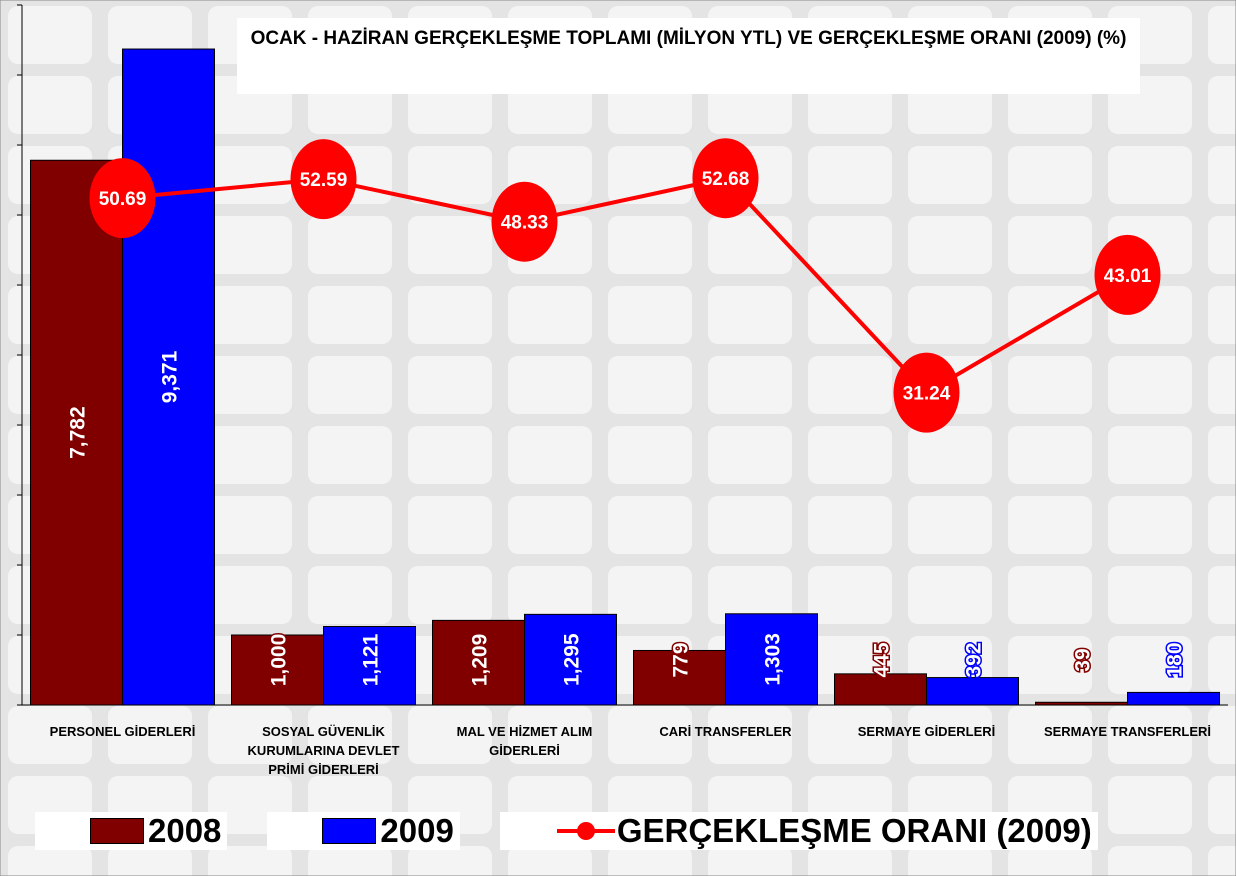 This screenshot has height=876, width=1236. I want to click on legend-item: GERÇEKLEŞME ORANI (2009), so click(798, 831).